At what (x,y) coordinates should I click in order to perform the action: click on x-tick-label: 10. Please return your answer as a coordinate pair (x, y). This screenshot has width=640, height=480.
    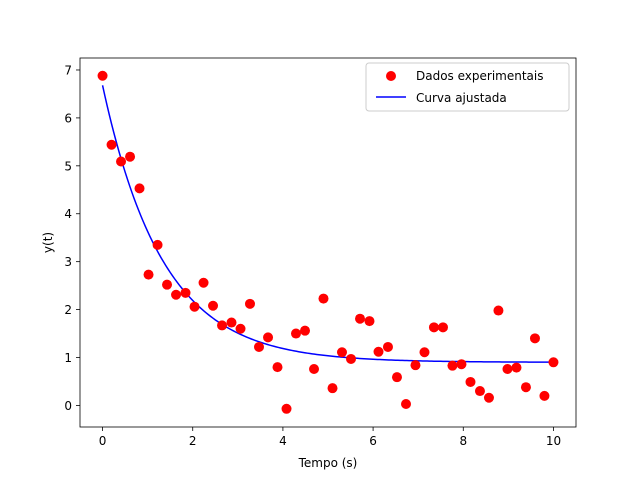
    Looking at the image, I should click on (553, 441).